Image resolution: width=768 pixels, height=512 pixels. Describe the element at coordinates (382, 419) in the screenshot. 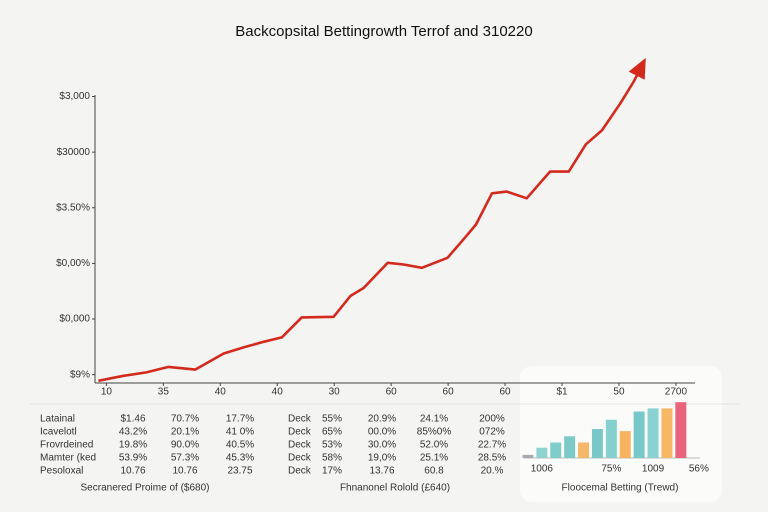

I see `cell: 20.9%` at that location.